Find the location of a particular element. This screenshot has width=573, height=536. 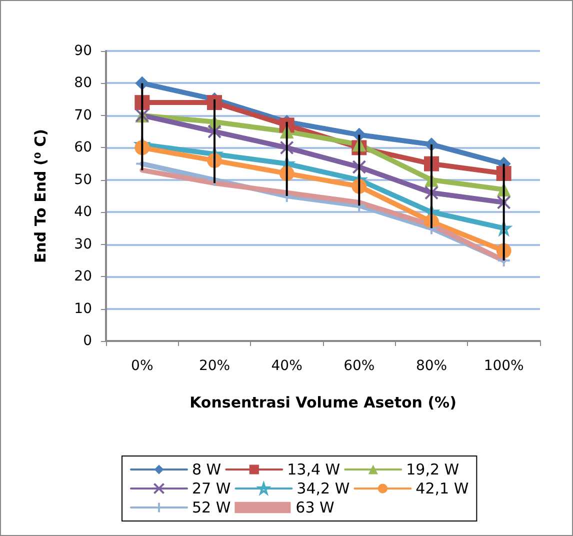

y-axis-title: End To End (⁰ C) is located at coordinates (41, 196).